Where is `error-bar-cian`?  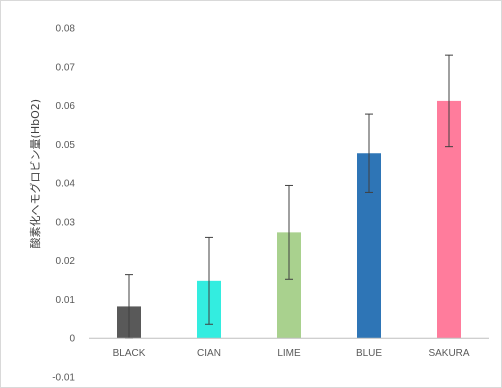 error-bar-cian is located at coordinates (209, 280).